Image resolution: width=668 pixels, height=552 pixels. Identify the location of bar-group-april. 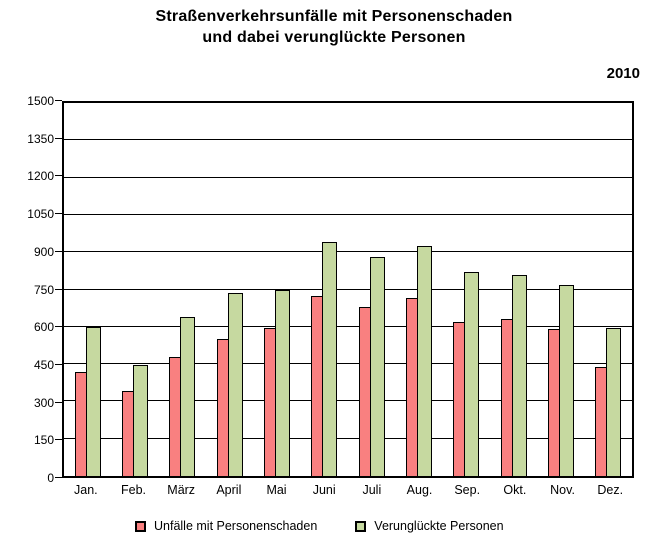
(229, 289).